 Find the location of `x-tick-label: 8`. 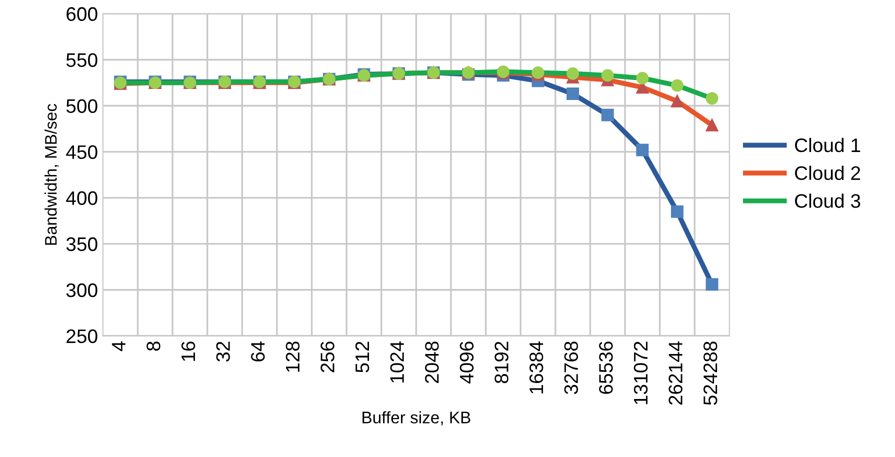

x-tick-label: 8 is located at coordinates (153, 346).